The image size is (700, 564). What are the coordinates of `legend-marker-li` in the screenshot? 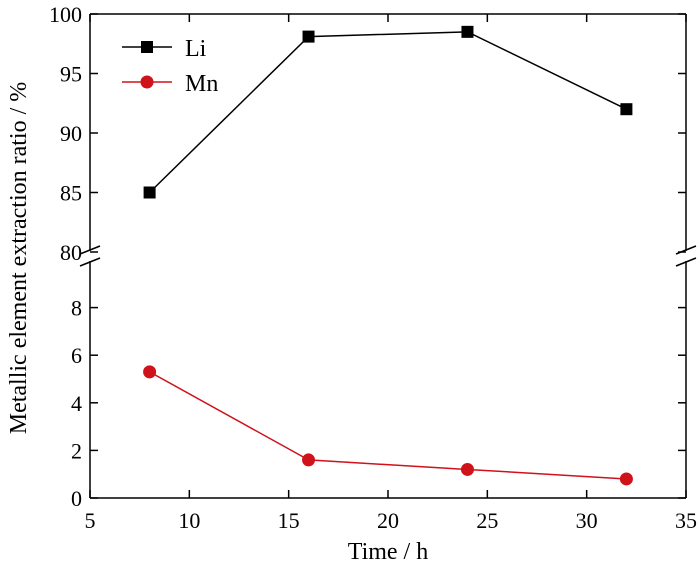 It's located at (147, 47).